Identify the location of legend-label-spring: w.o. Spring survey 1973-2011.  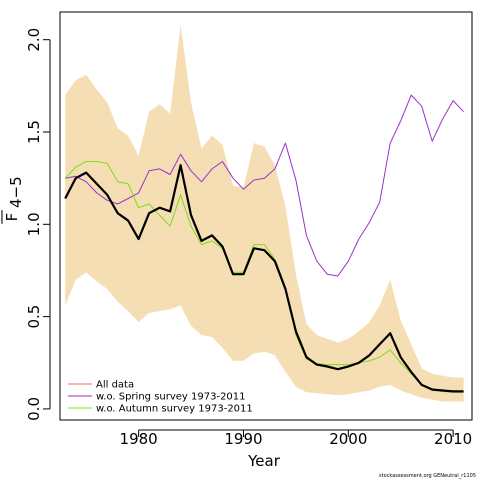
(171, 397).